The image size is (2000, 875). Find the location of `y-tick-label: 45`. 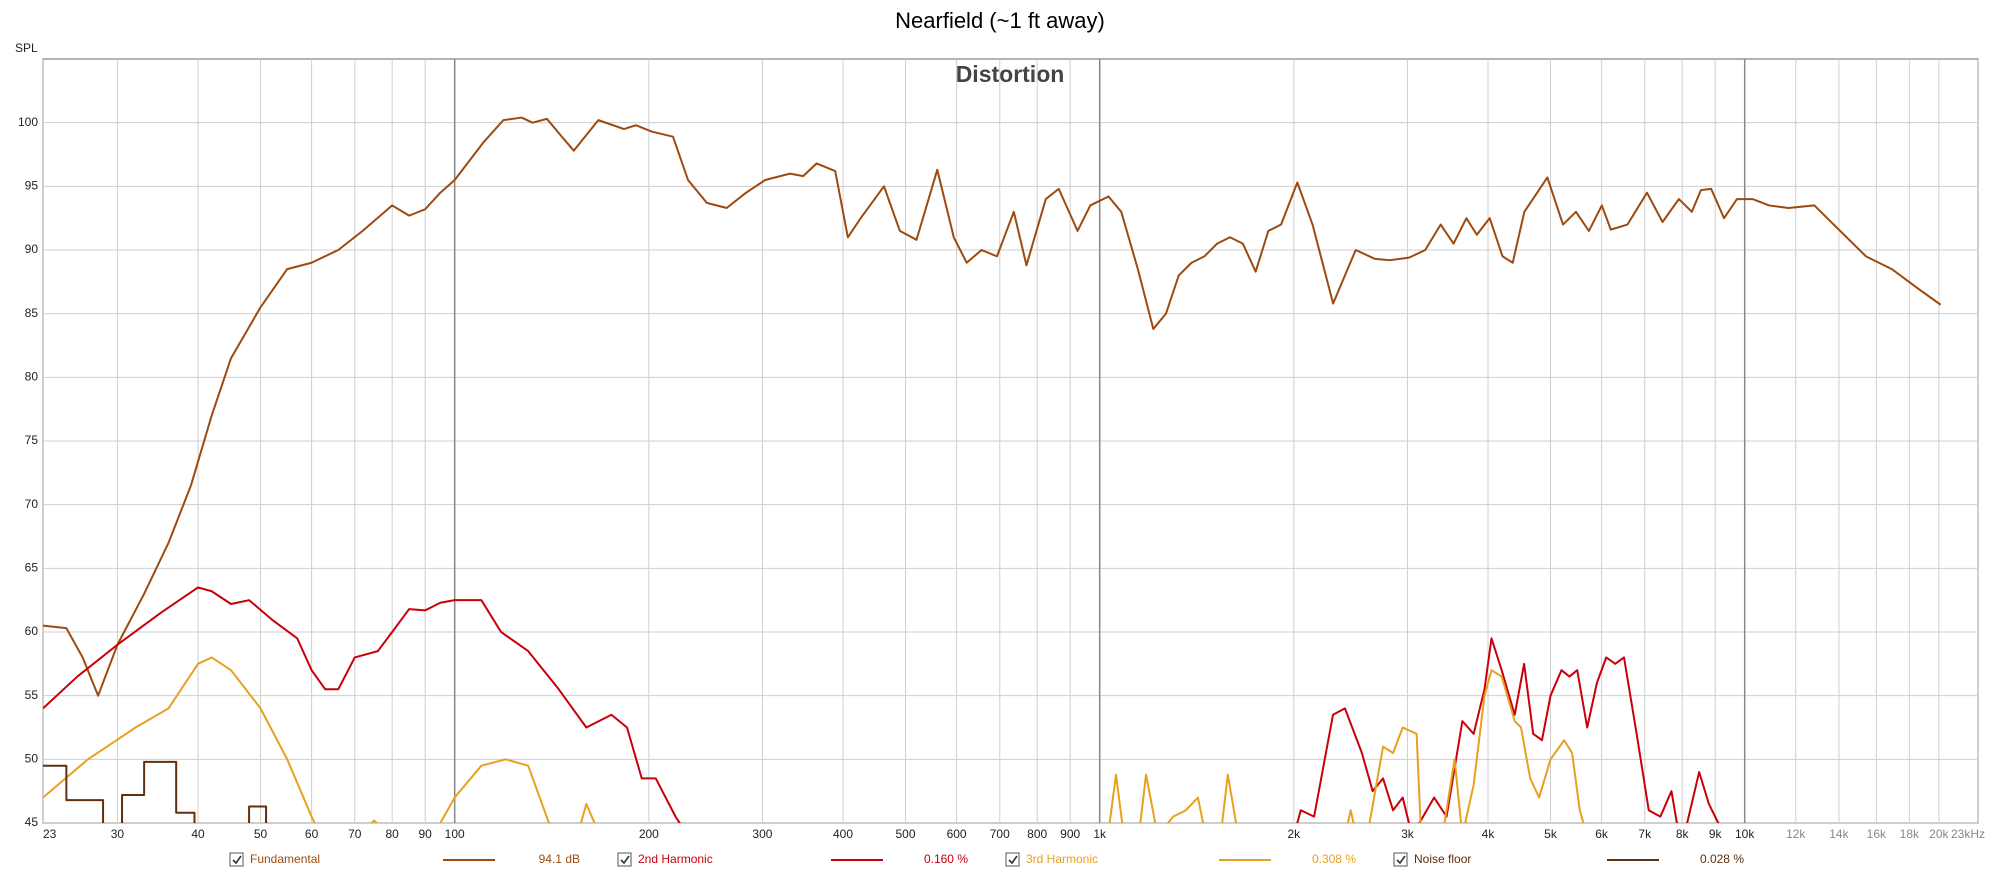

y-tick-label: 45 is located at coordinates (32, 822).